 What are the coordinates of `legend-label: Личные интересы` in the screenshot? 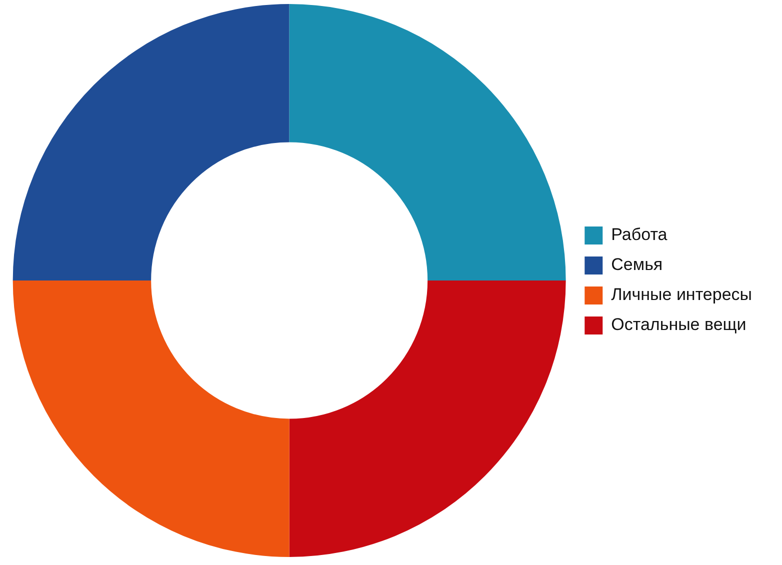 It's located at (681, 294).